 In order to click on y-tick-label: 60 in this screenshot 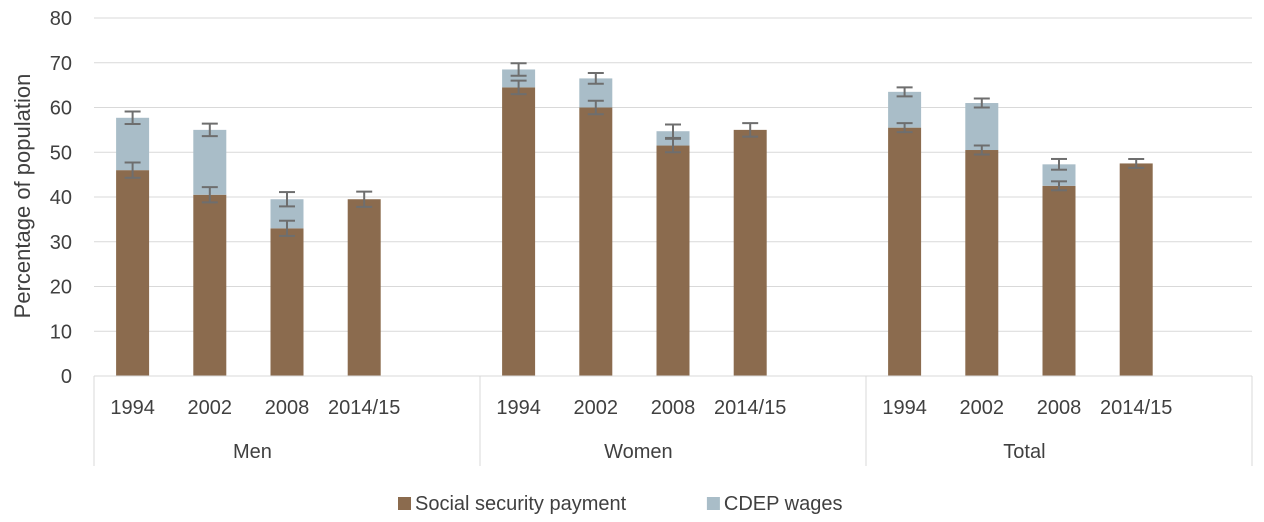, I will do `click(61, 109)`.